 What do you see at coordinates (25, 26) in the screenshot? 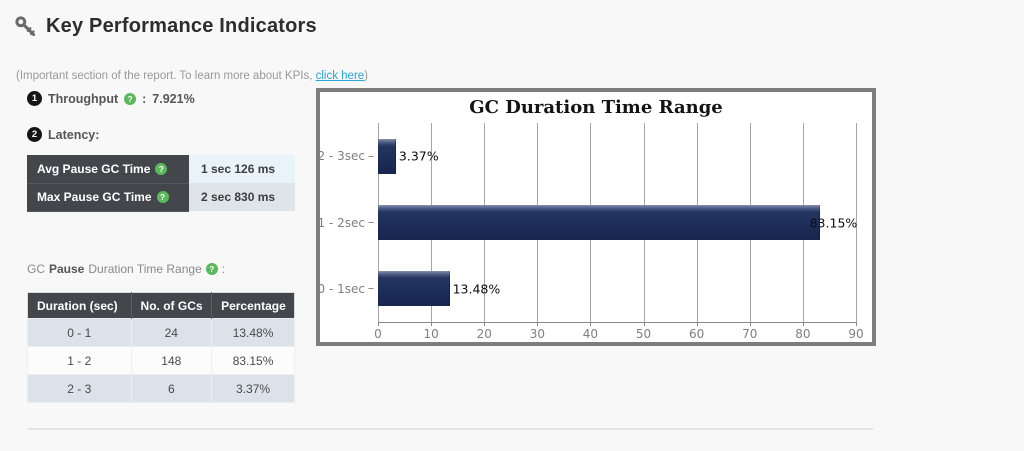
I see `key-icon` at bounding box center [25, 26].